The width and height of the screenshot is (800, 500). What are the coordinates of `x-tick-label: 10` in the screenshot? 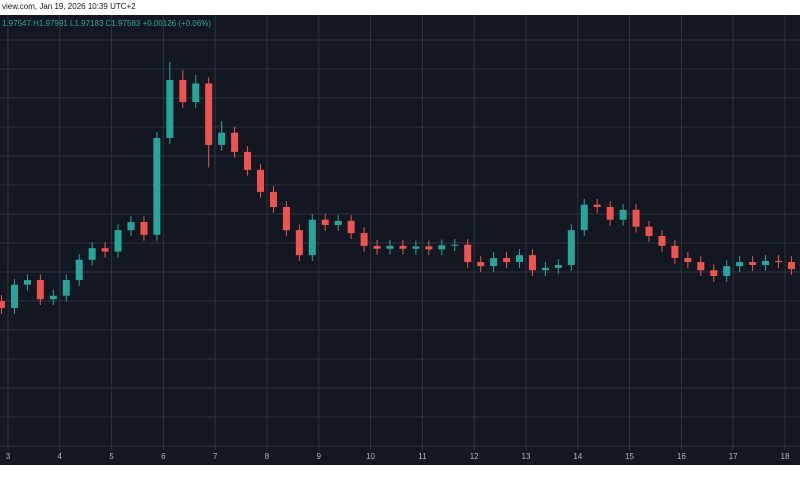 It's located at (370, 456).